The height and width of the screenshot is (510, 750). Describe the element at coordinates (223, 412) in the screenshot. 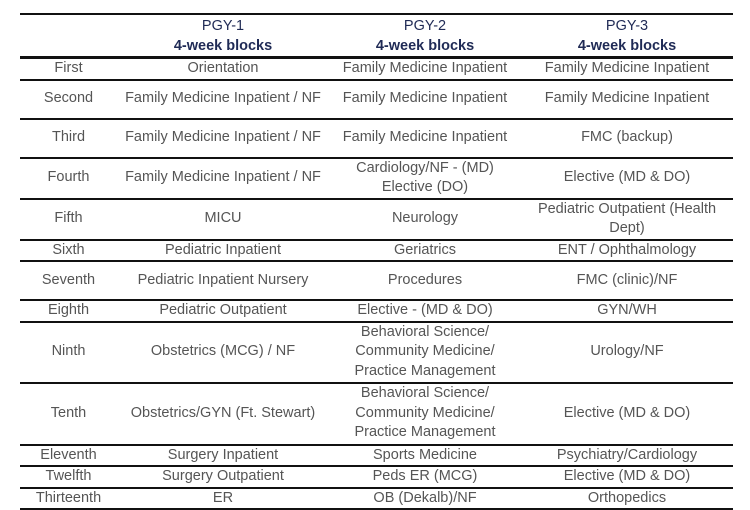

I see `cell-pgy1: Obstetrics/GYN (Ft. Stewart)` at that location.